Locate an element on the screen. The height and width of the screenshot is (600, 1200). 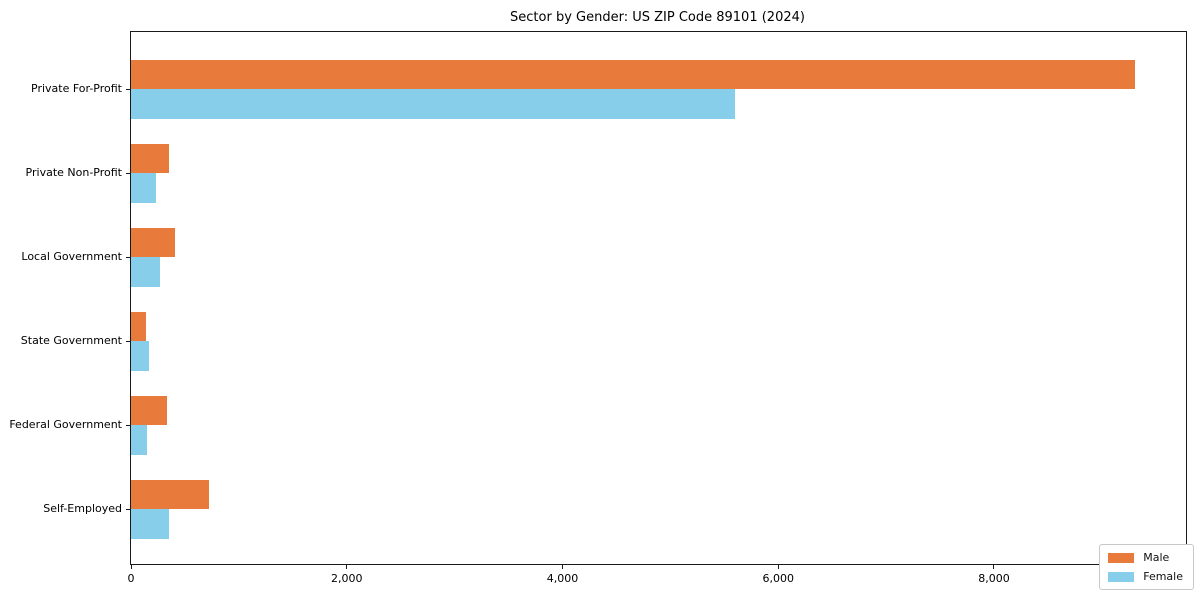
x-tick-label: 6,000 is located at coordinates (778, 578).